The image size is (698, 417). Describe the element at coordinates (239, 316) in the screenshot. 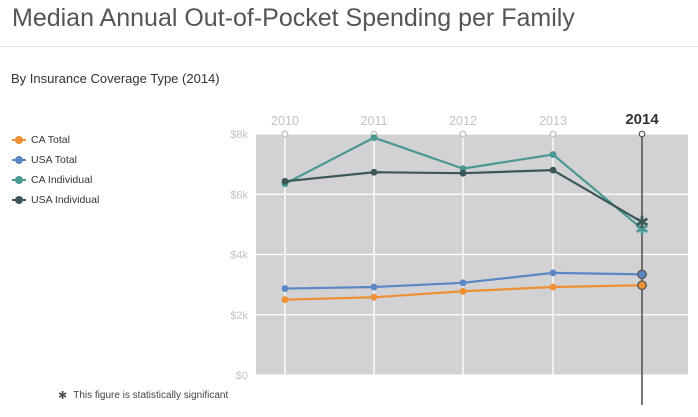

I see `y-tick-label: $2k` at that location.